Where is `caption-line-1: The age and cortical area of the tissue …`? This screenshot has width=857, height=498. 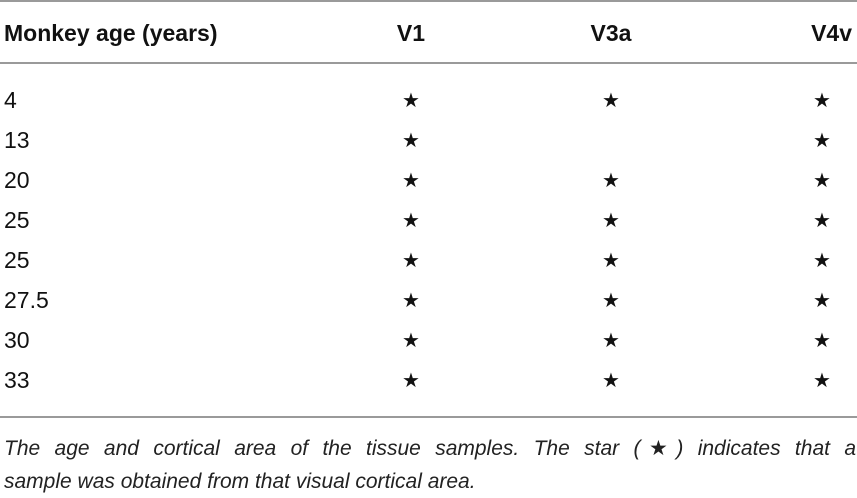 caption-line-1: The age and cortical area of the tissue … is located at coordinates (430, 448).